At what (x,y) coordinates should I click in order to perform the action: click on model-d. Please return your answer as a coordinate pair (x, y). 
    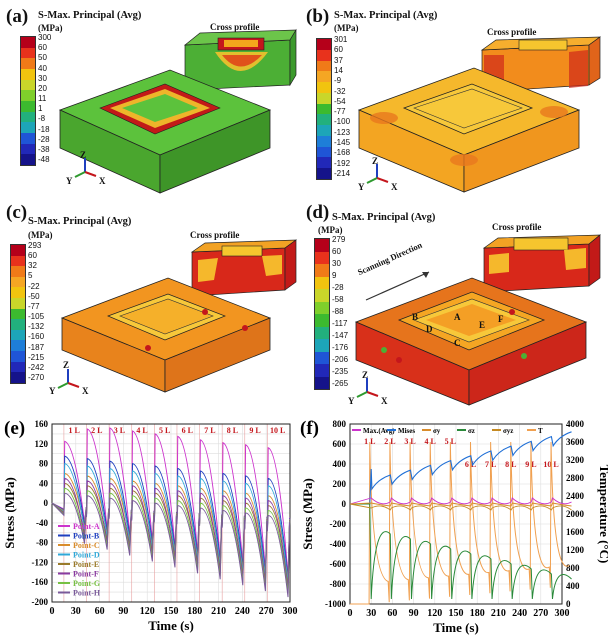
    Looking at the image, I should click on (478, 320).